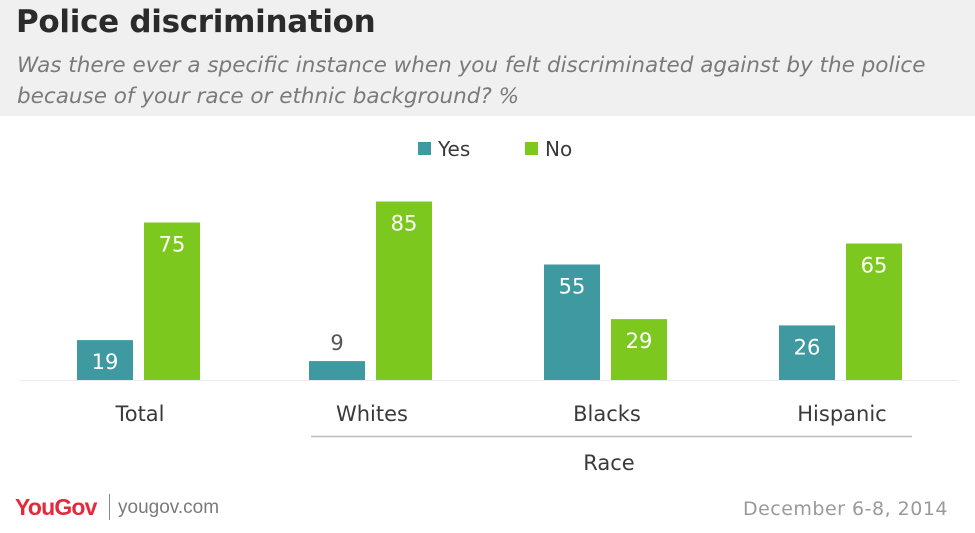 The height and width of the screenshot is (533, 975). What do you see at coordinates (453, 149) in the screenshot?
I see `legend-label-yes: Yes` at bounding box center [453, 149].